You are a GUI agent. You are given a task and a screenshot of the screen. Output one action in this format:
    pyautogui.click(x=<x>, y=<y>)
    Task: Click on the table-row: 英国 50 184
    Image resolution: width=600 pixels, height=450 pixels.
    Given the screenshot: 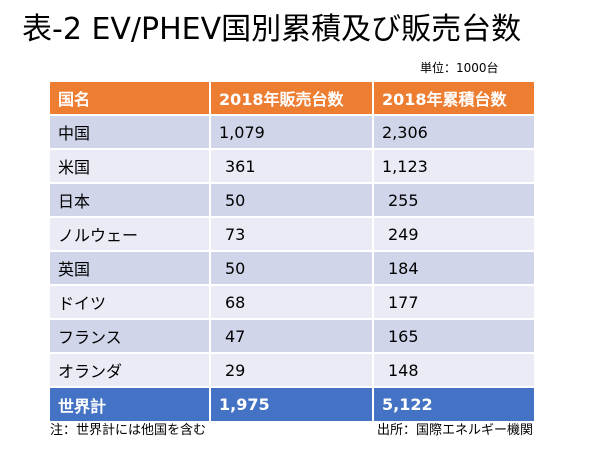 What is the action you would take?
    pyautogui.click(x=292, y=267)
    